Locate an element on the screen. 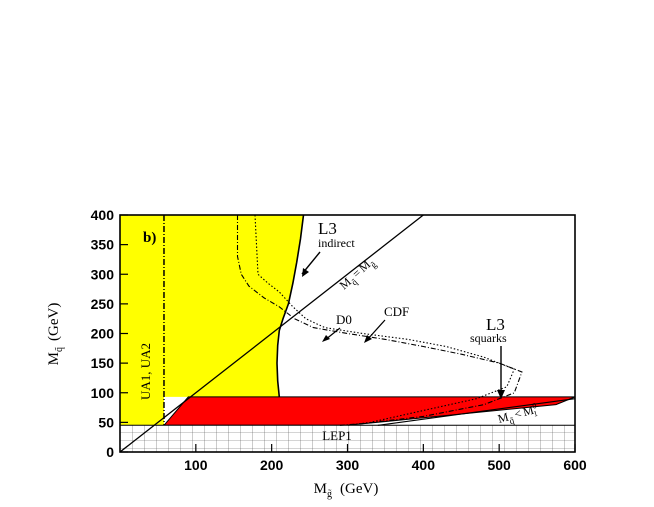  x-tick-label: 300 is located at coordinates (348, 465).